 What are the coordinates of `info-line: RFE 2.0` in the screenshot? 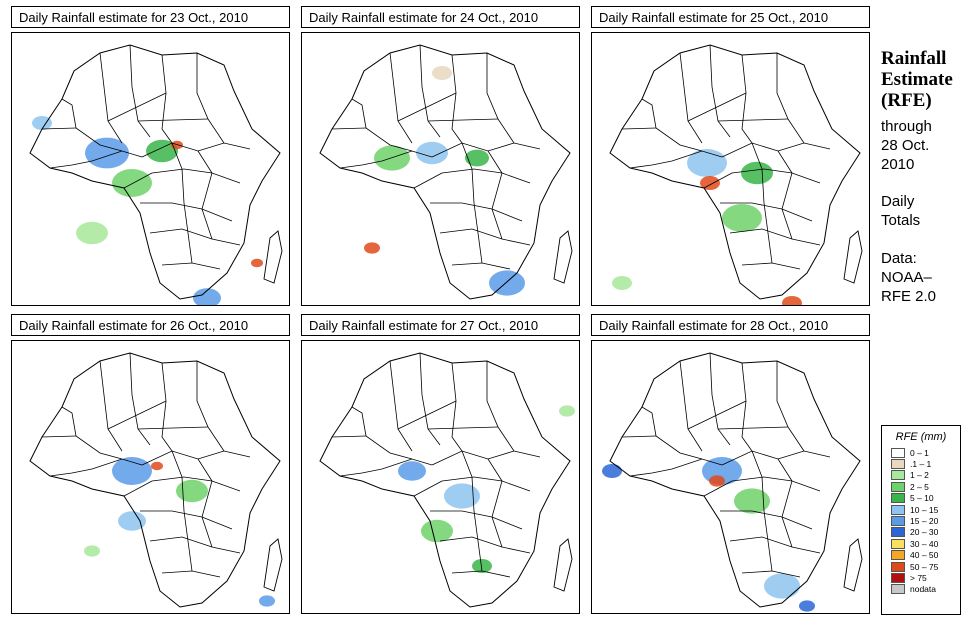 It's located at (909, 296).